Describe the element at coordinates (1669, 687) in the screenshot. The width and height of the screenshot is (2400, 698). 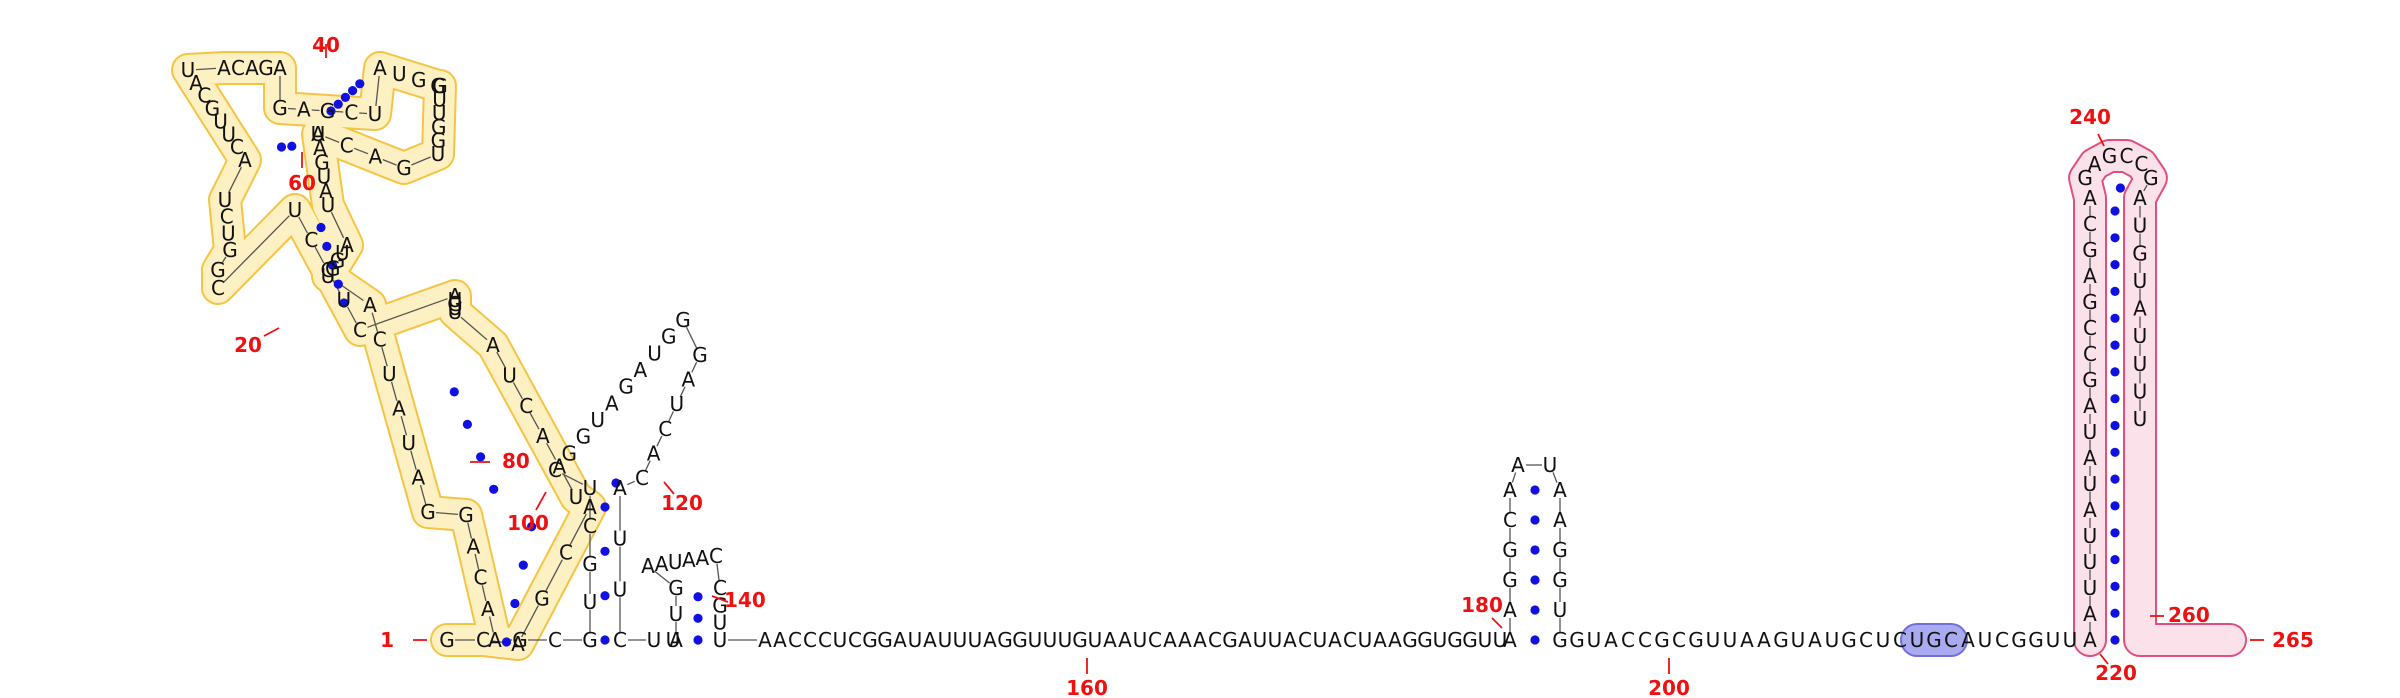
I see `position-label-200: 200` at that location.